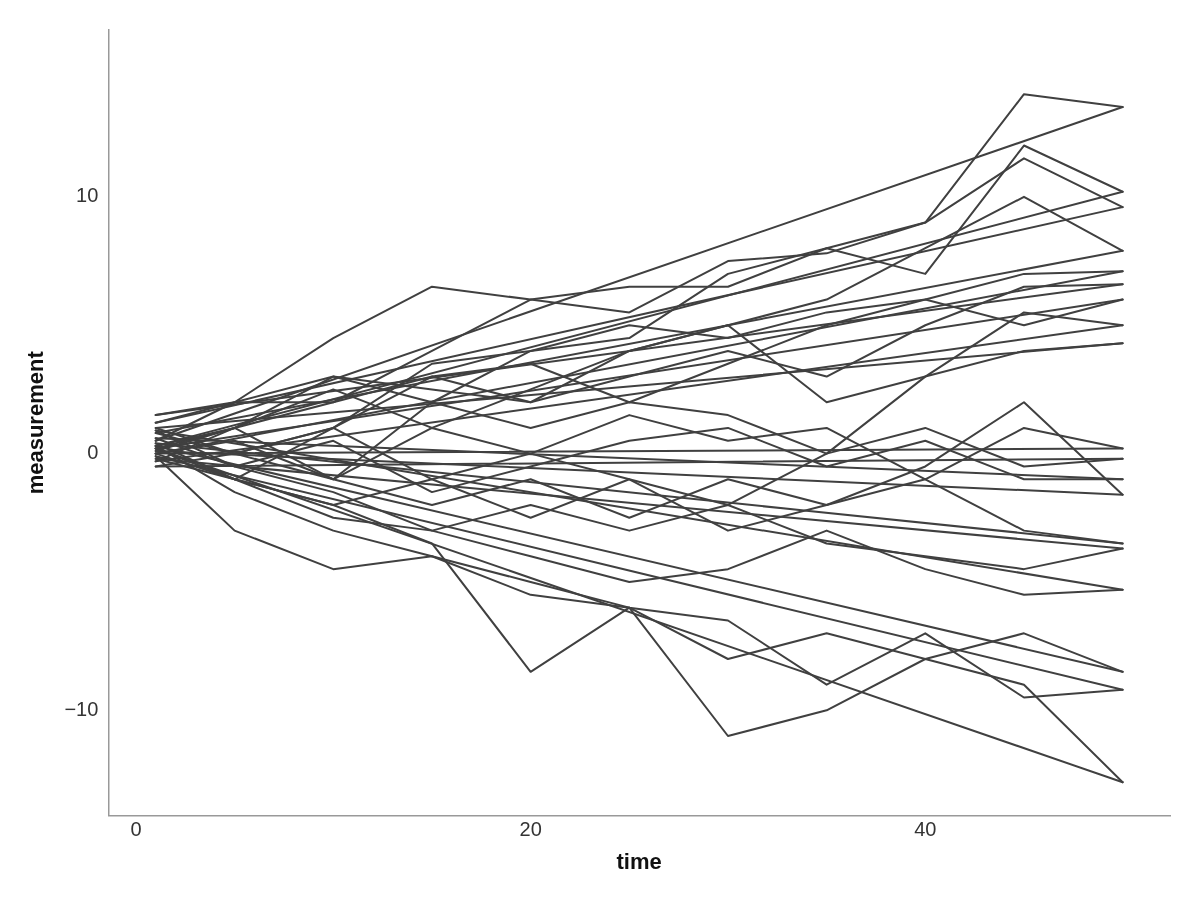  I want to click on x-tick-label: 40, so click(925, 829).